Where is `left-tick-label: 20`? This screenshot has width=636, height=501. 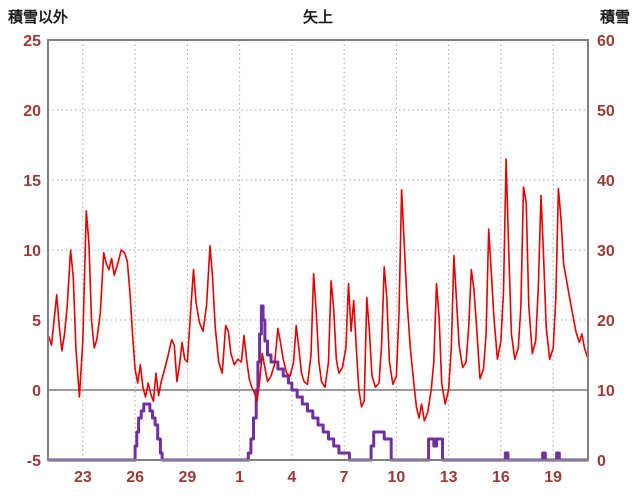
left-tick-label: 20 is located at coordinates (32, 111).